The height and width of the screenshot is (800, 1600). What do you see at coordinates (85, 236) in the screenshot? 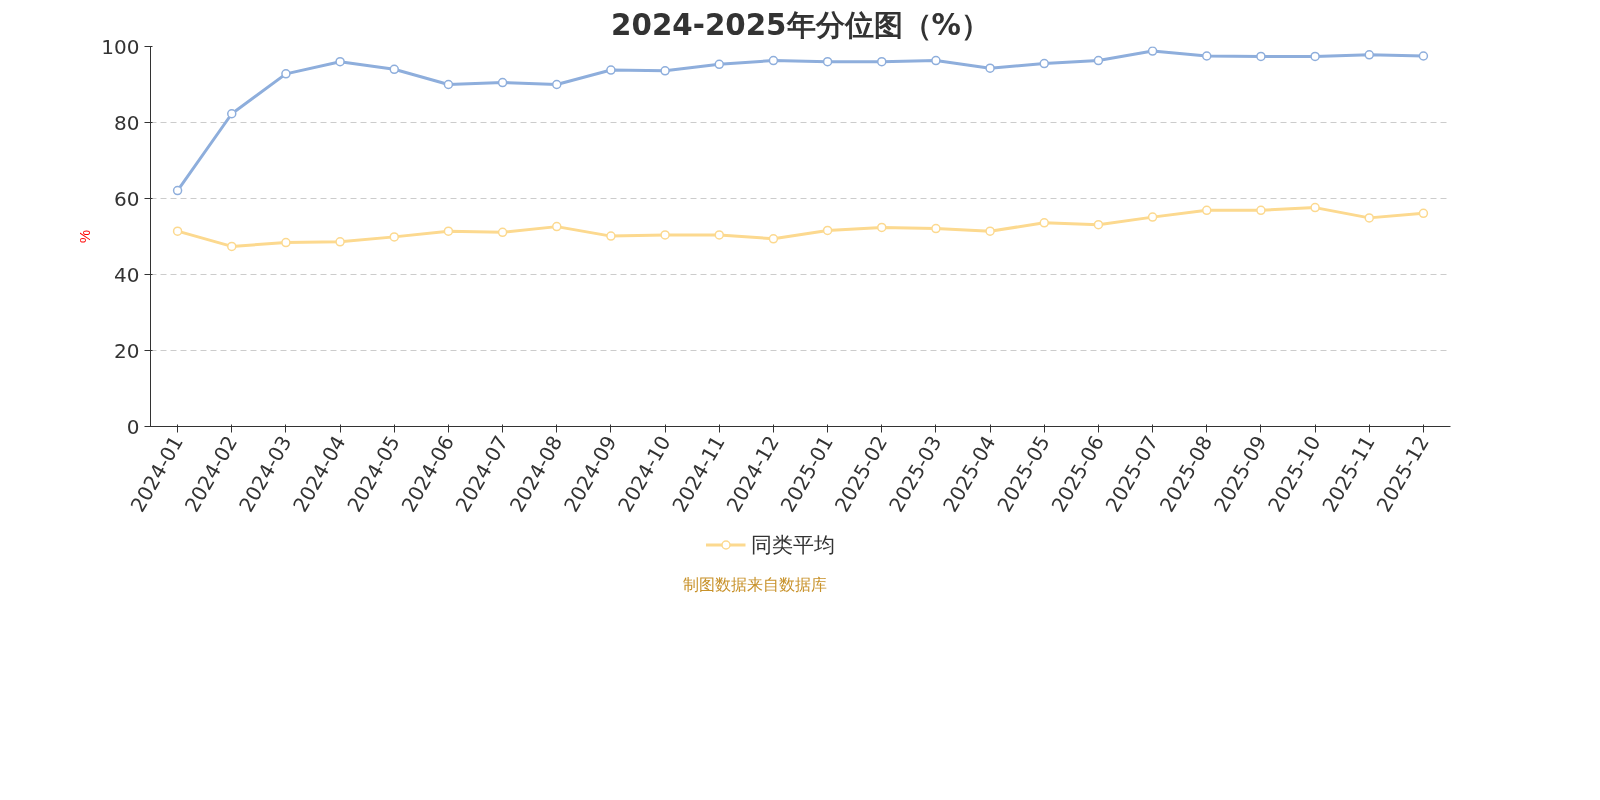
I see `y-axis-title: %` at bounding box center [85, 236].